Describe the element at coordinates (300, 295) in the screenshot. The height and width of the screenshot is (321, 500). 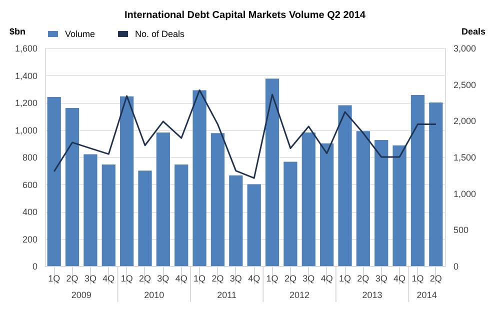
I see `text: 2012` at that location.